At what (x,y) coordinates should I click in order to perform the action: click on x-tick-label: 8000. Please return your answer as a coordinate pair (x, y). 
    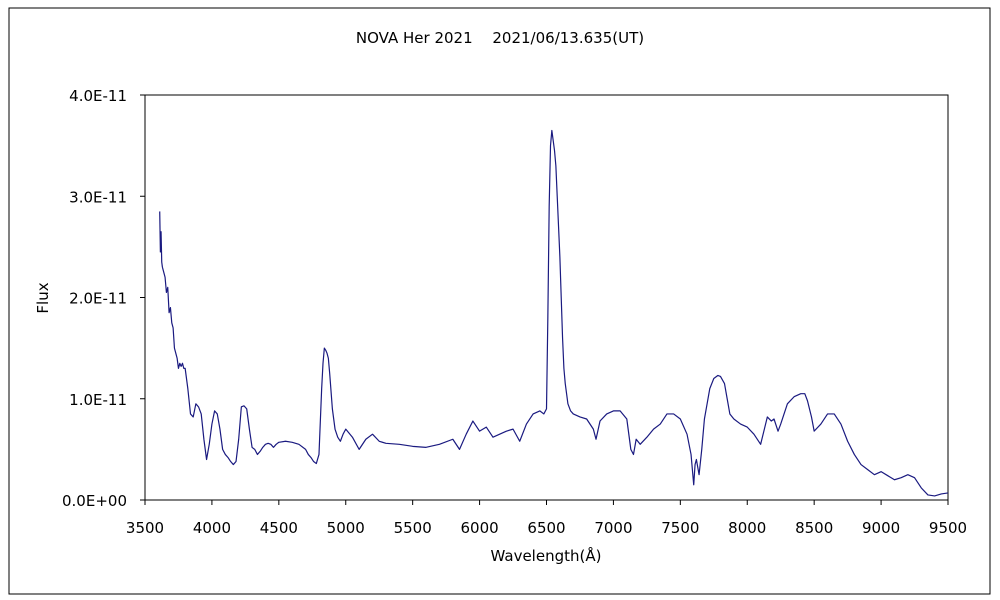
    Looking at the image, I should click on (747, 528).